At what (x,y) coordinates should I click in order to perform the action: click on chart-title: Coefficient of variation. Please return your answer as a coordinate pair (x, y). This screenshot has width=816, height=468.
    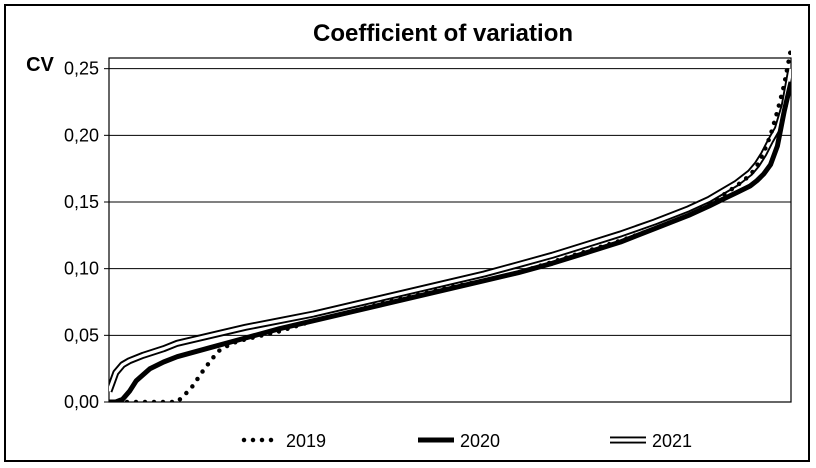
    Looking at the image, I should click on (443, 33).